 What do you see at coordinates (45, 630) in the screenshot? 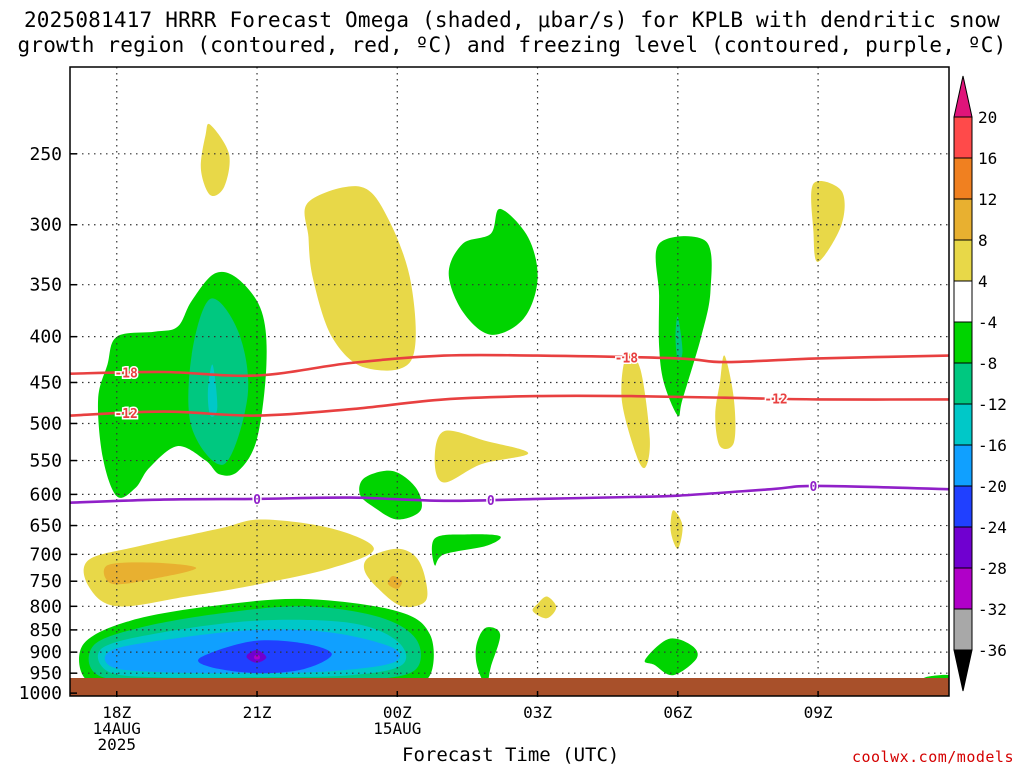
I see `y-tick-label-850: 850` at bounding box center [45, 630].